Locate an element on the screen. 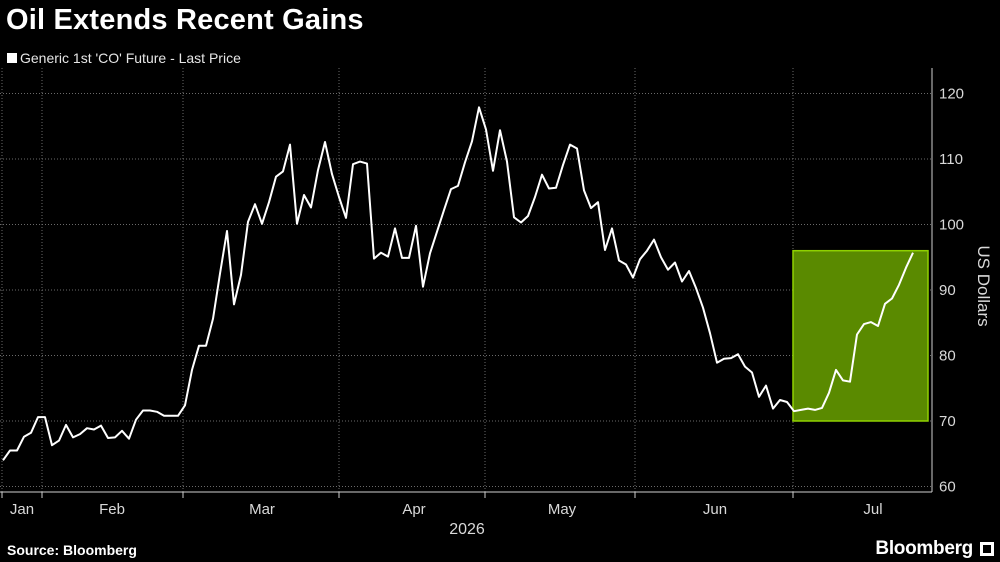 The image size is (1000, 562). x-tick-label: Feb is located at coordinates (112, 509).